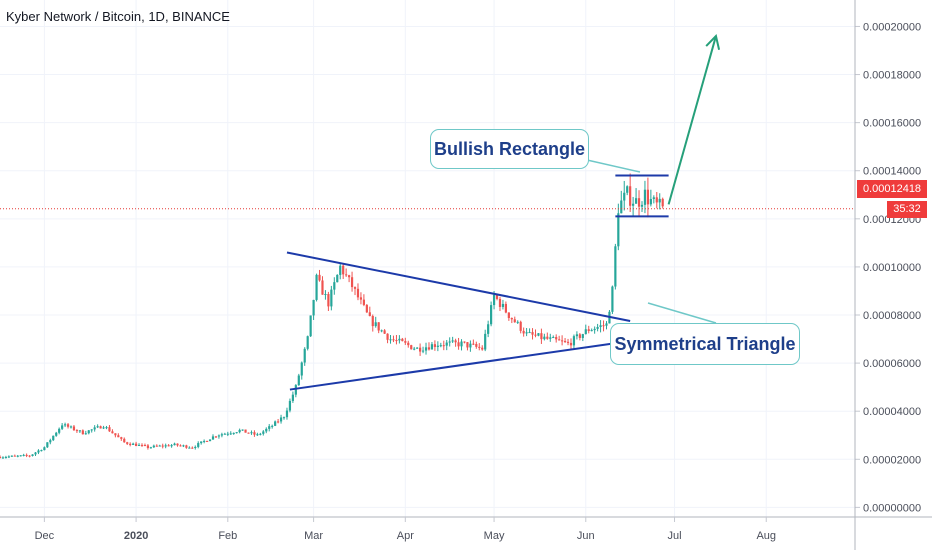  I want to click on triangle-lower-trendline, so click(458, 365).